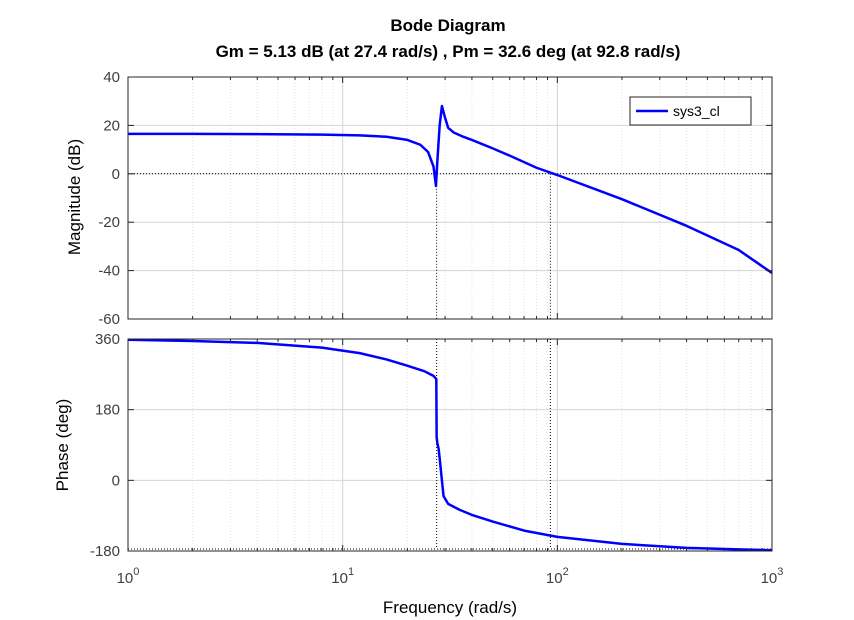 Image resolution: width=854 pixels, height=620 pixels. Describe the element at coordinates (109, 271) in the screenshot. I see `magnitude-y-tick-label: -40` at that location.